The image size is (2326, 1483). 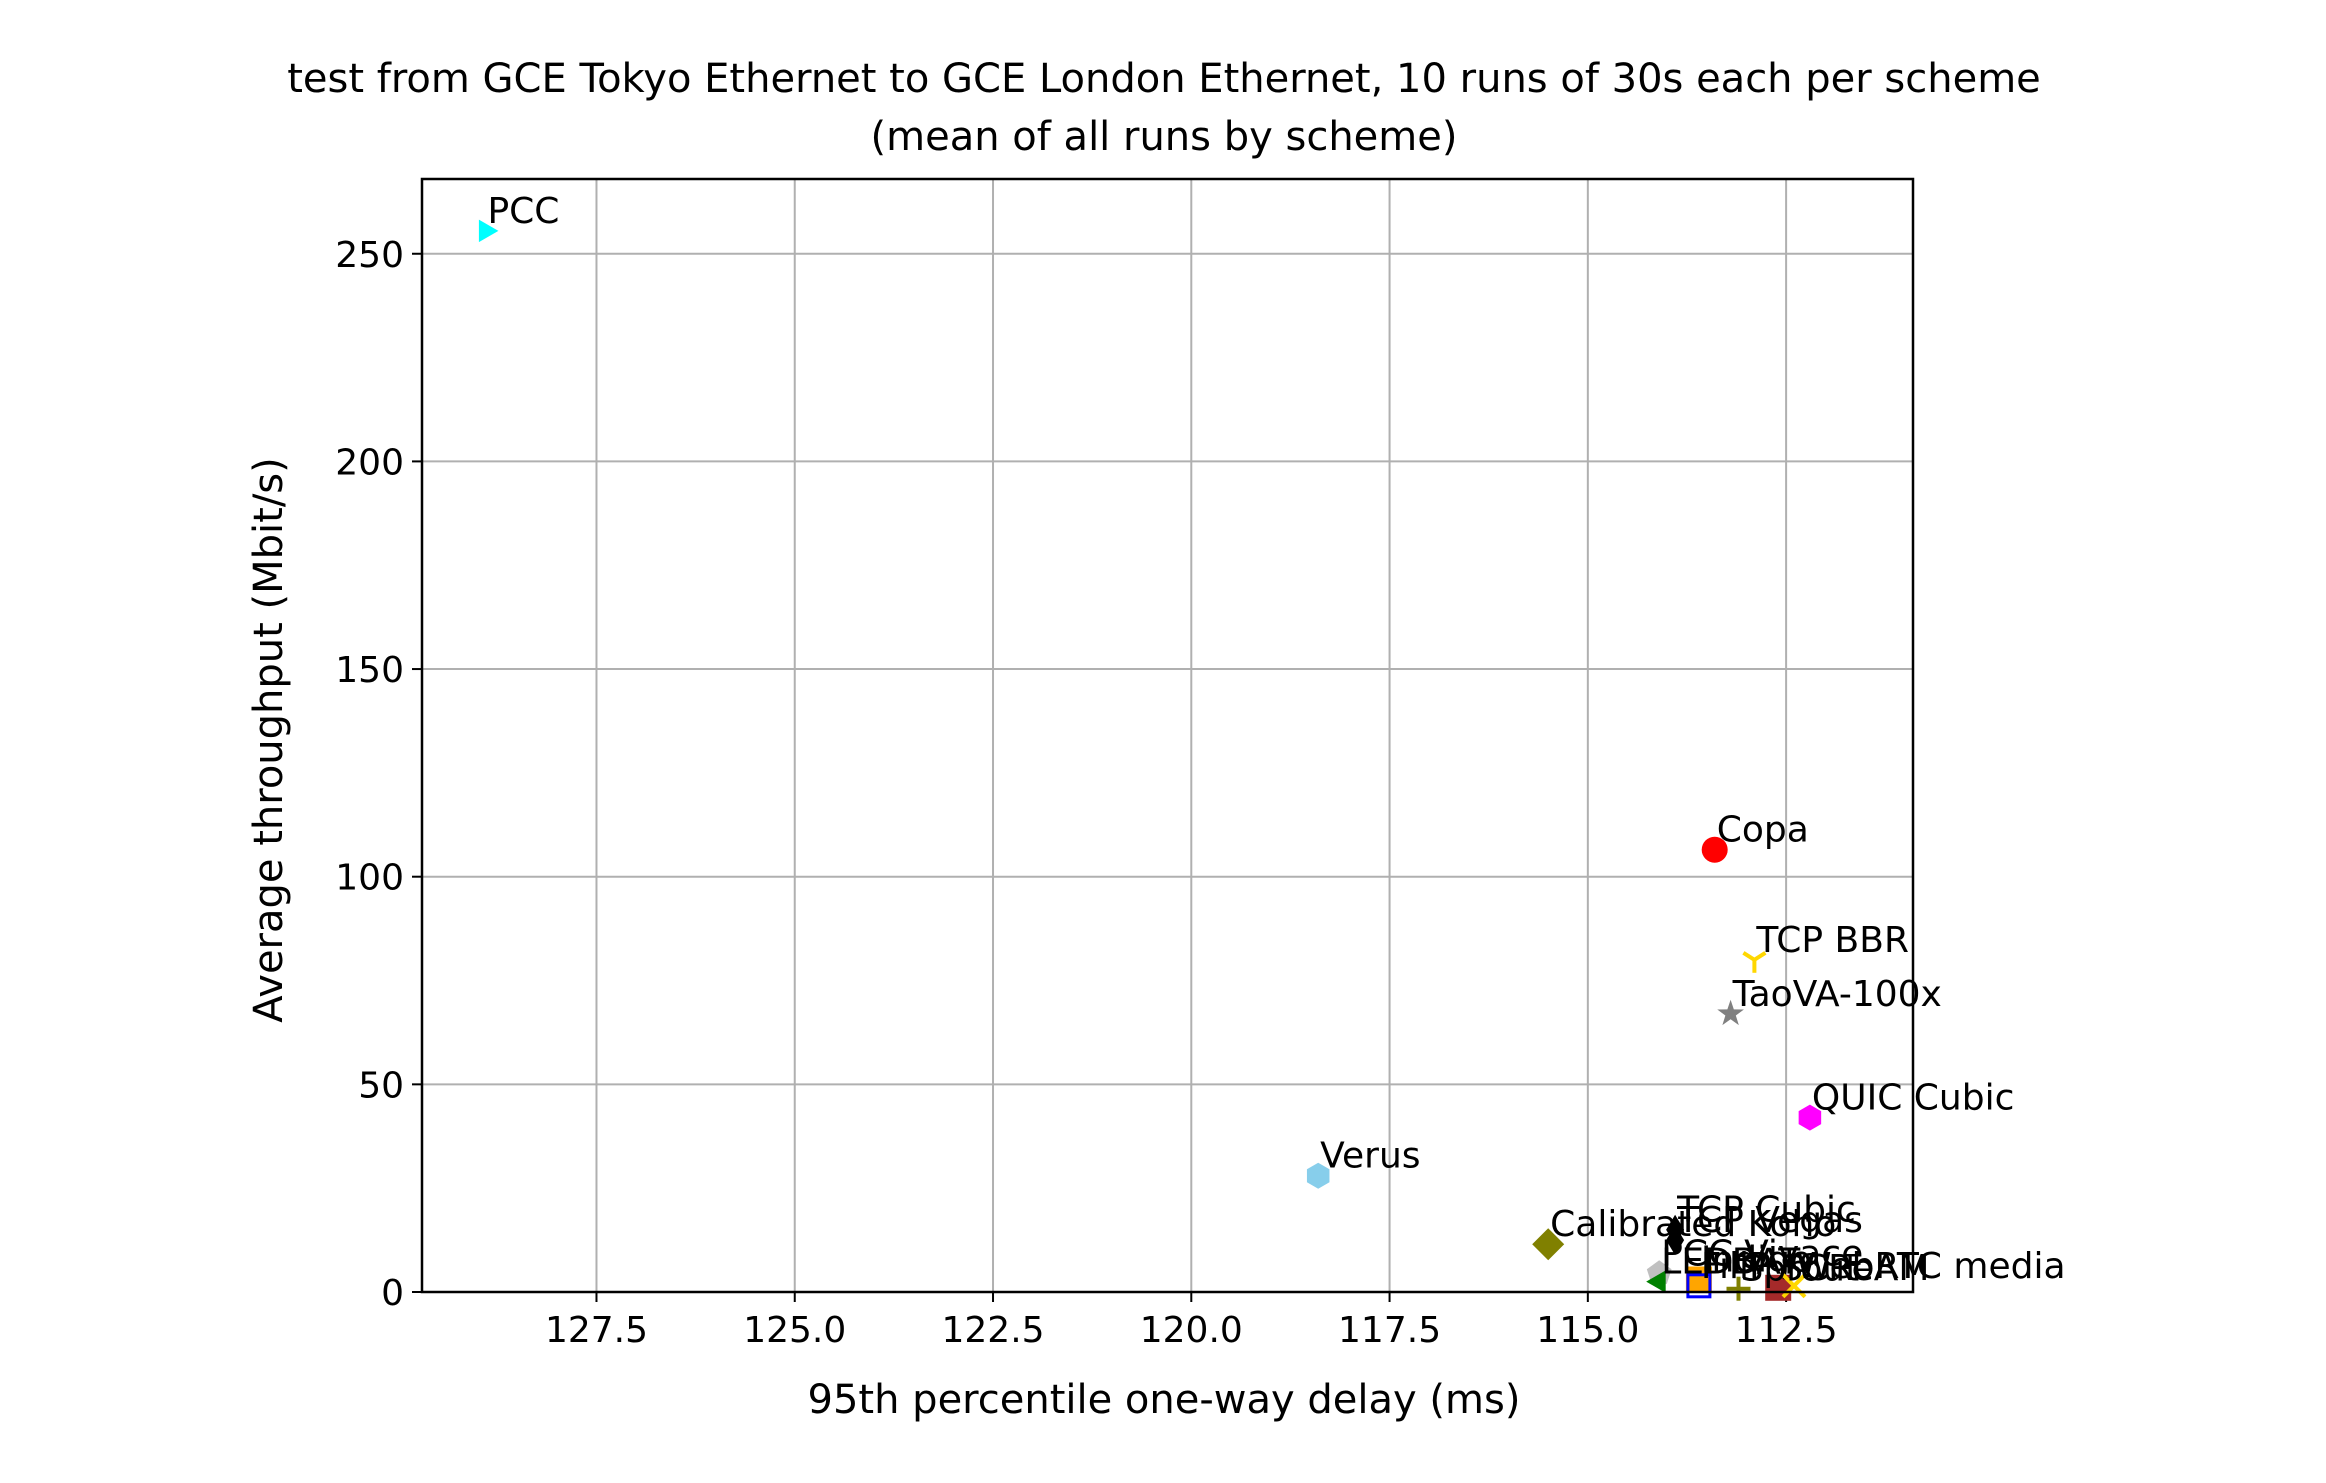 I want to click on x-axis-ticks: 127.5 125.0 122.5 120.0 117.5 115.0 112.5, so click(x=1191, y=1321).